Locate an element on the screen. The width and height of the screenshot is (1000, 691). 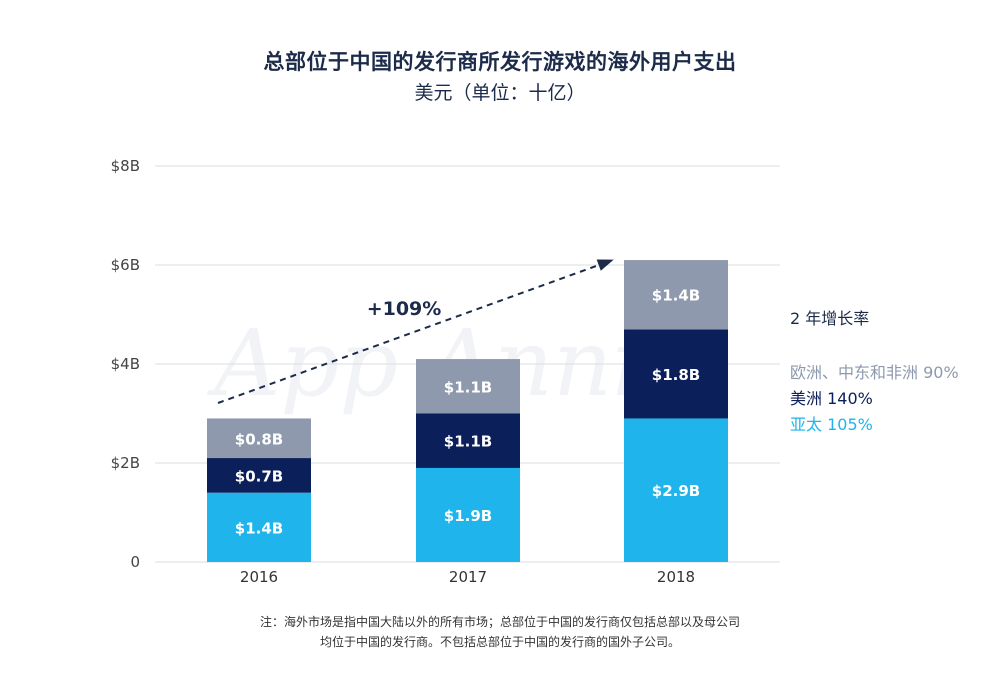
legend-item-apac: 亚太 105% is located at coordinates (831, 423).